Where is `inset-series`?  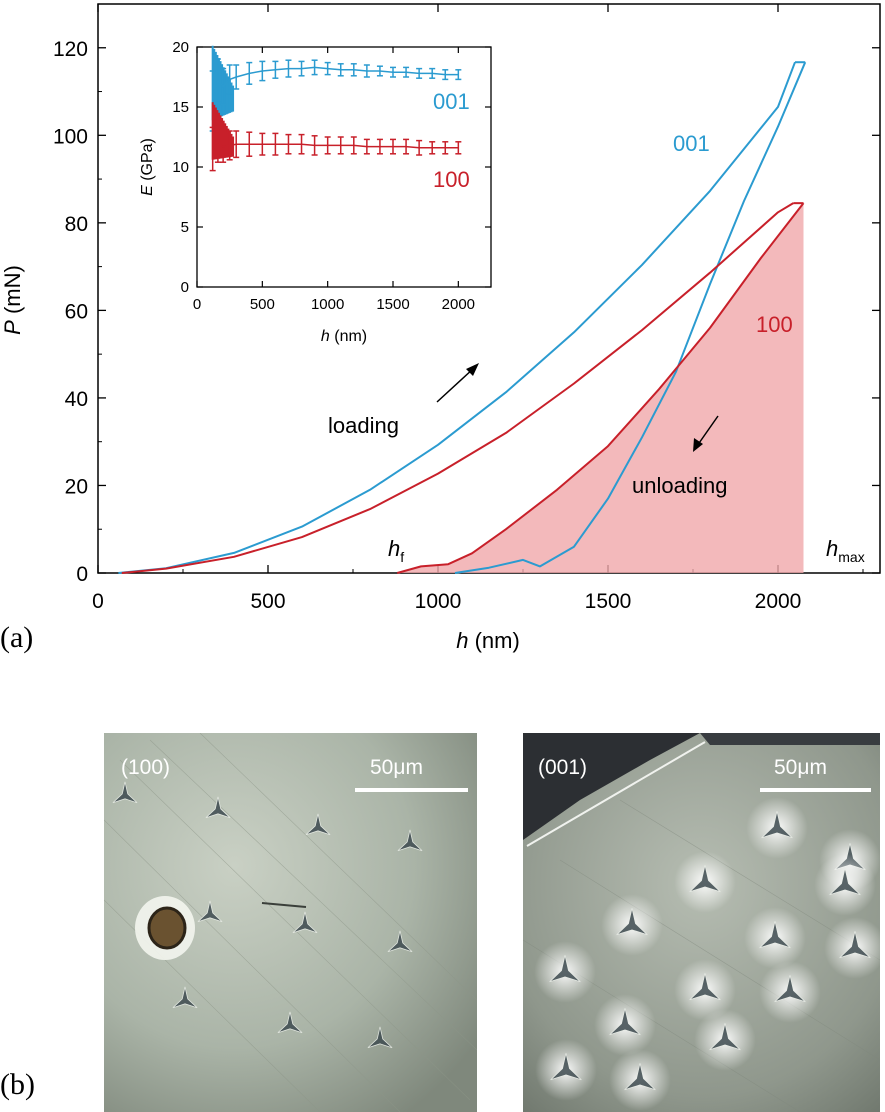
inset-series is located at coordinates (335, 108).